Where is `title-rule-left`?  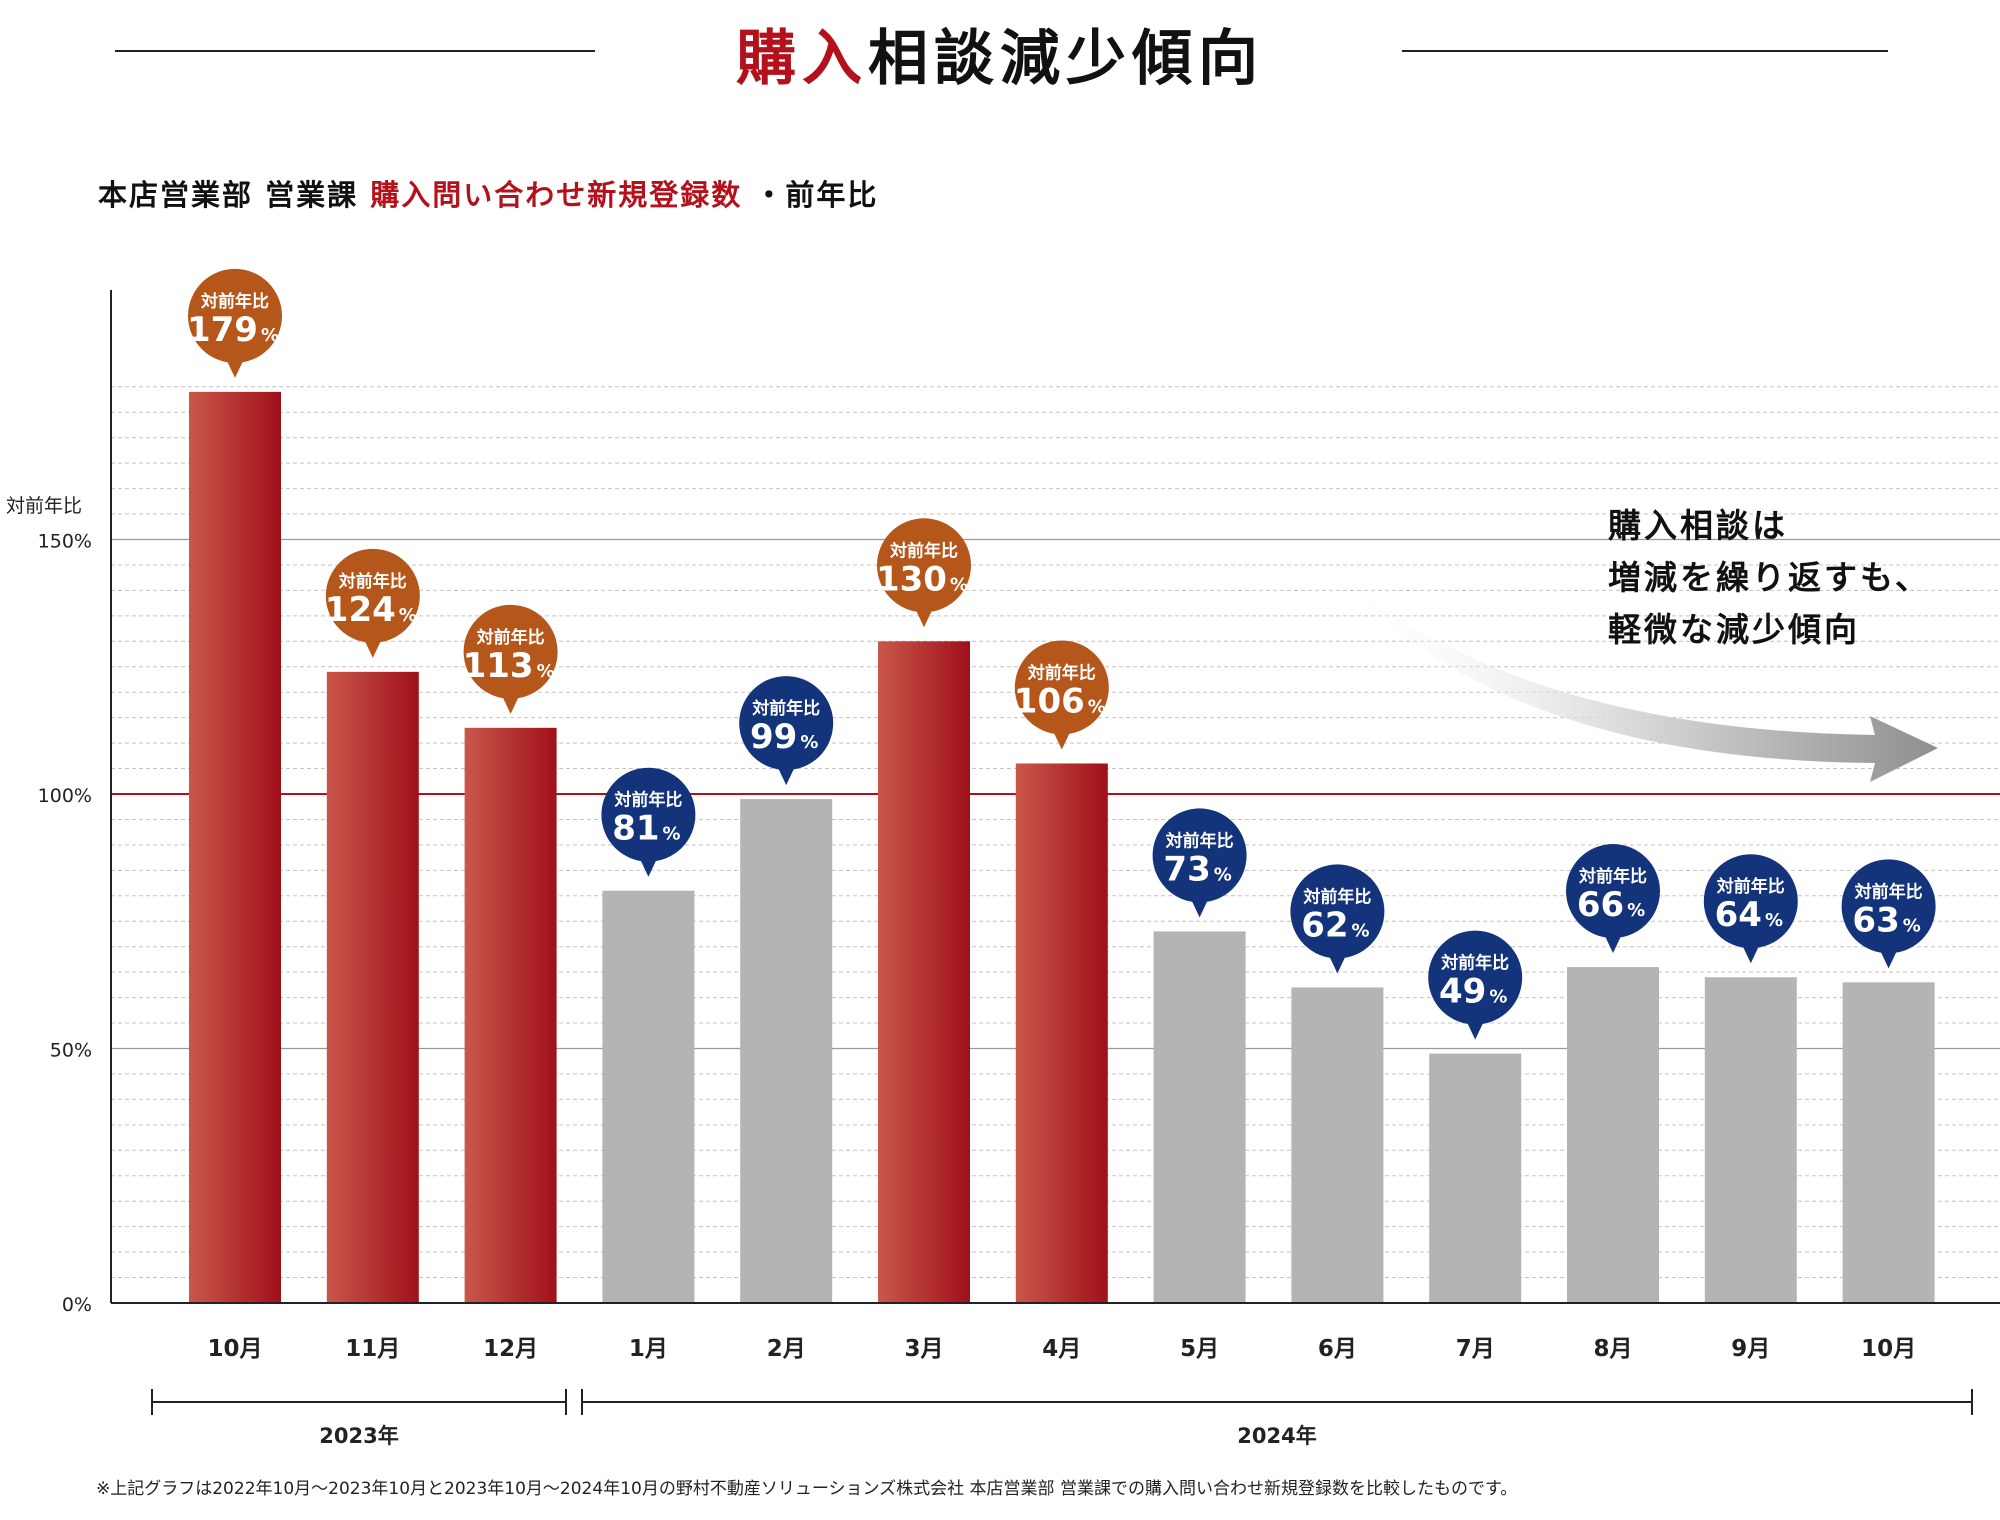
title-rule-left is located at coordinates (355, 51).